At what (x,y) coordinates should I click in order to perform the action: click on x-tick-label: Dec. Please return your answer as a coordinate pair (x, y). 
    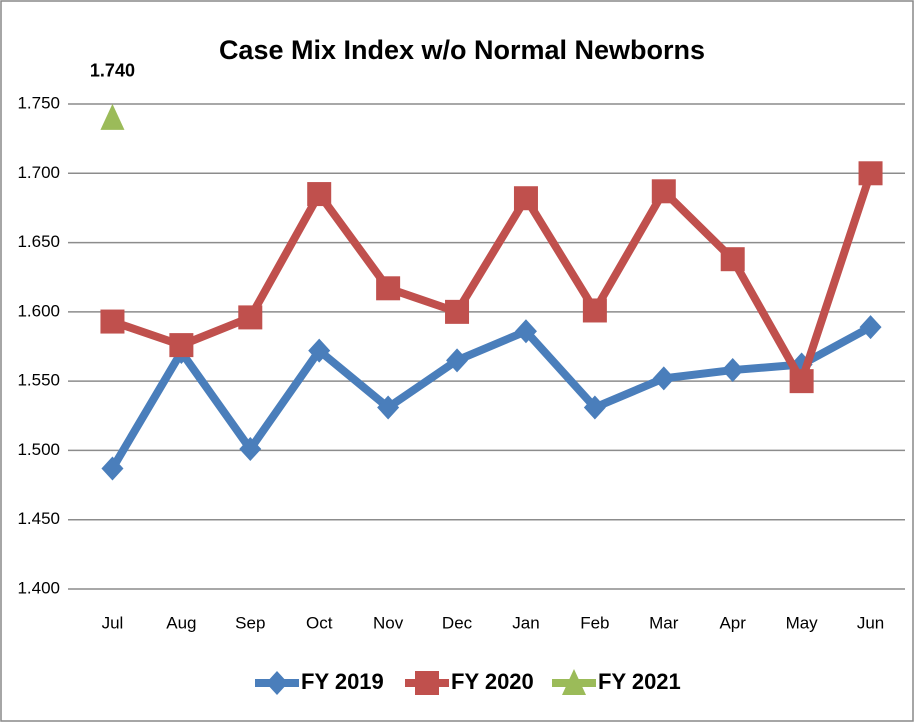
    Looking at the image, I should click on (457, 622).